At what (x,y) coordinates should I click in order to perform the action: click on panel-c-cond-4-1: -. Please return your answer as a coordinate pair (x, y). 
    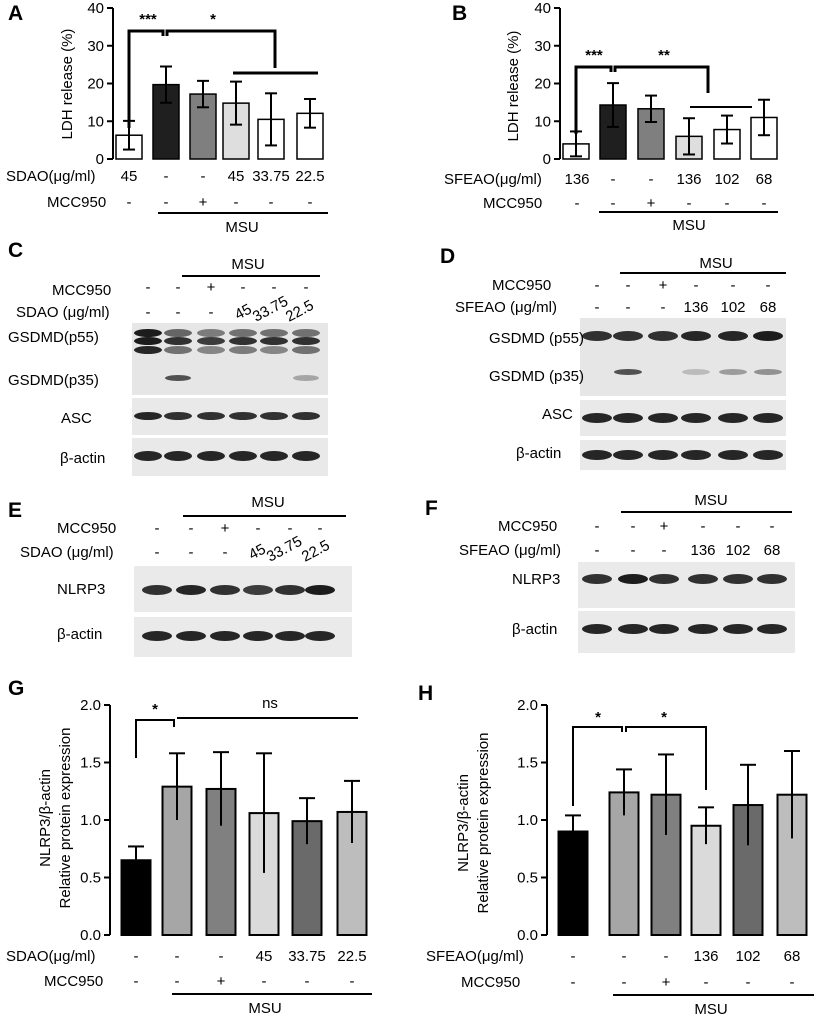
    Looking at the image, I should click on (243, 287).